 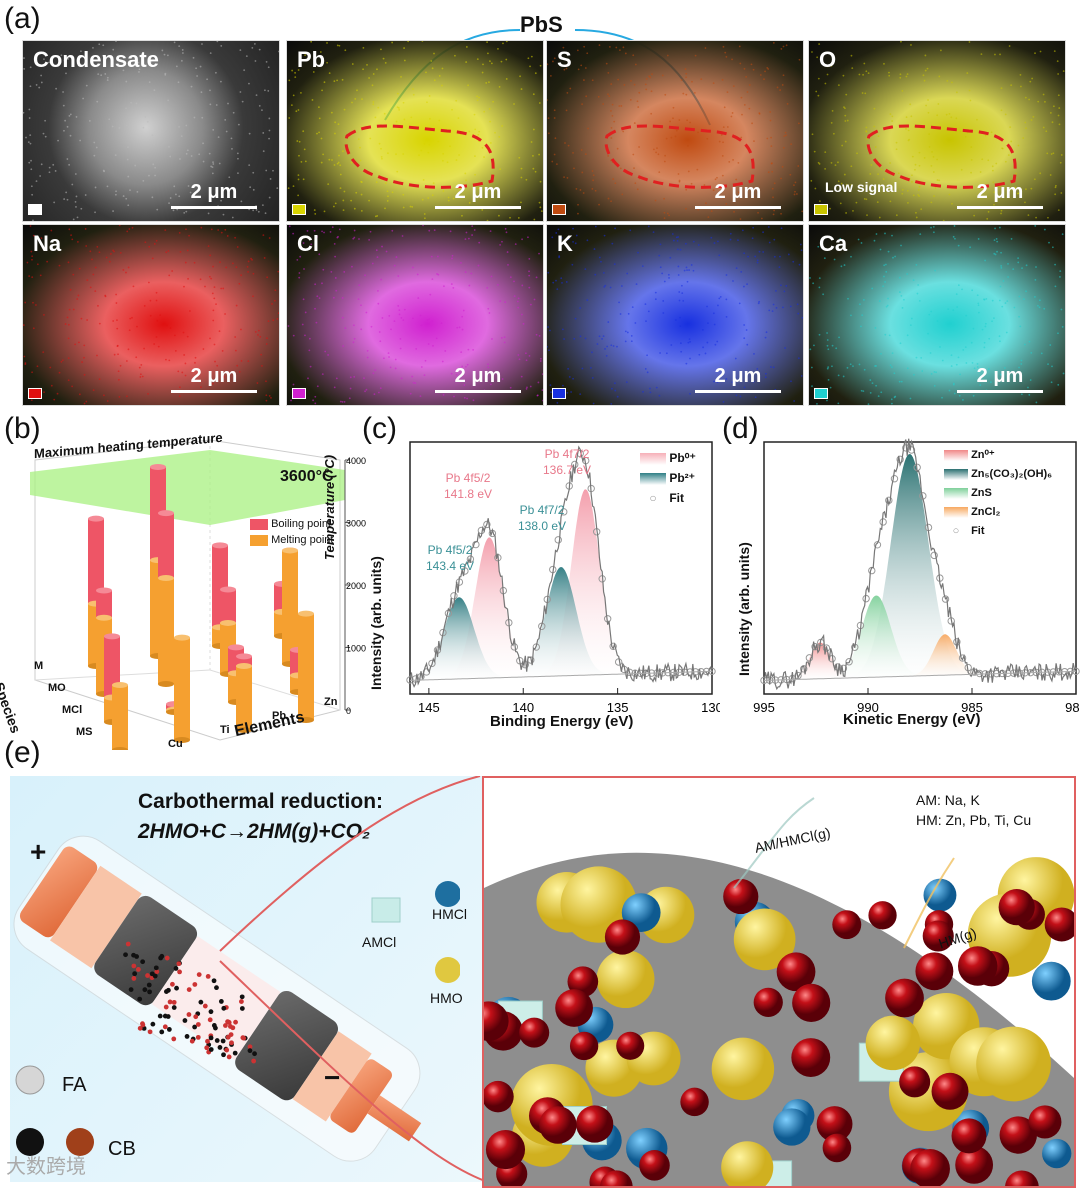 I want to click on edx-tile-k: K 2 μm, so click(x=675, y=315).